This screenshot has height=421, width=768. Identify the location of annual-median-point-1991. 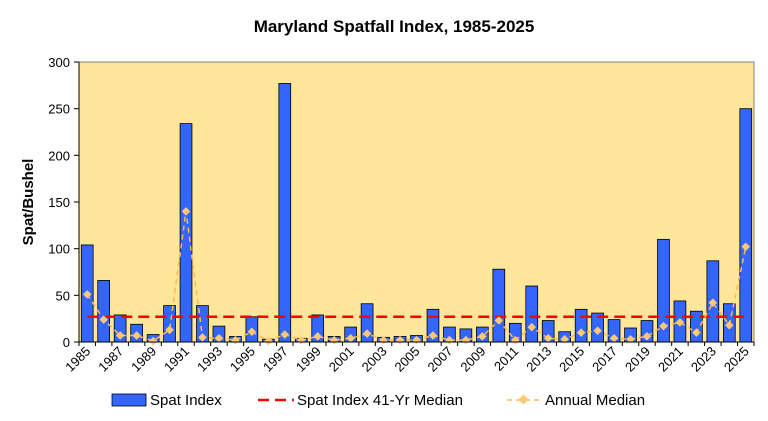
(186, 211).